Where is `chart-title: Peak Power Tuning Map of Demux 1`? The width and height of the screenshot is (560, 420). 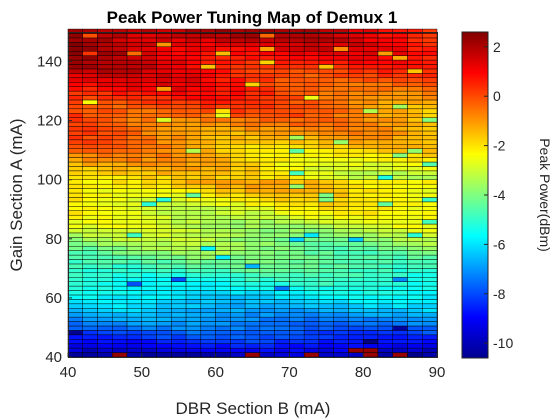 chart-title: Peak Power Tuning Map of Demux 1 is located at coordinates (252, 17).